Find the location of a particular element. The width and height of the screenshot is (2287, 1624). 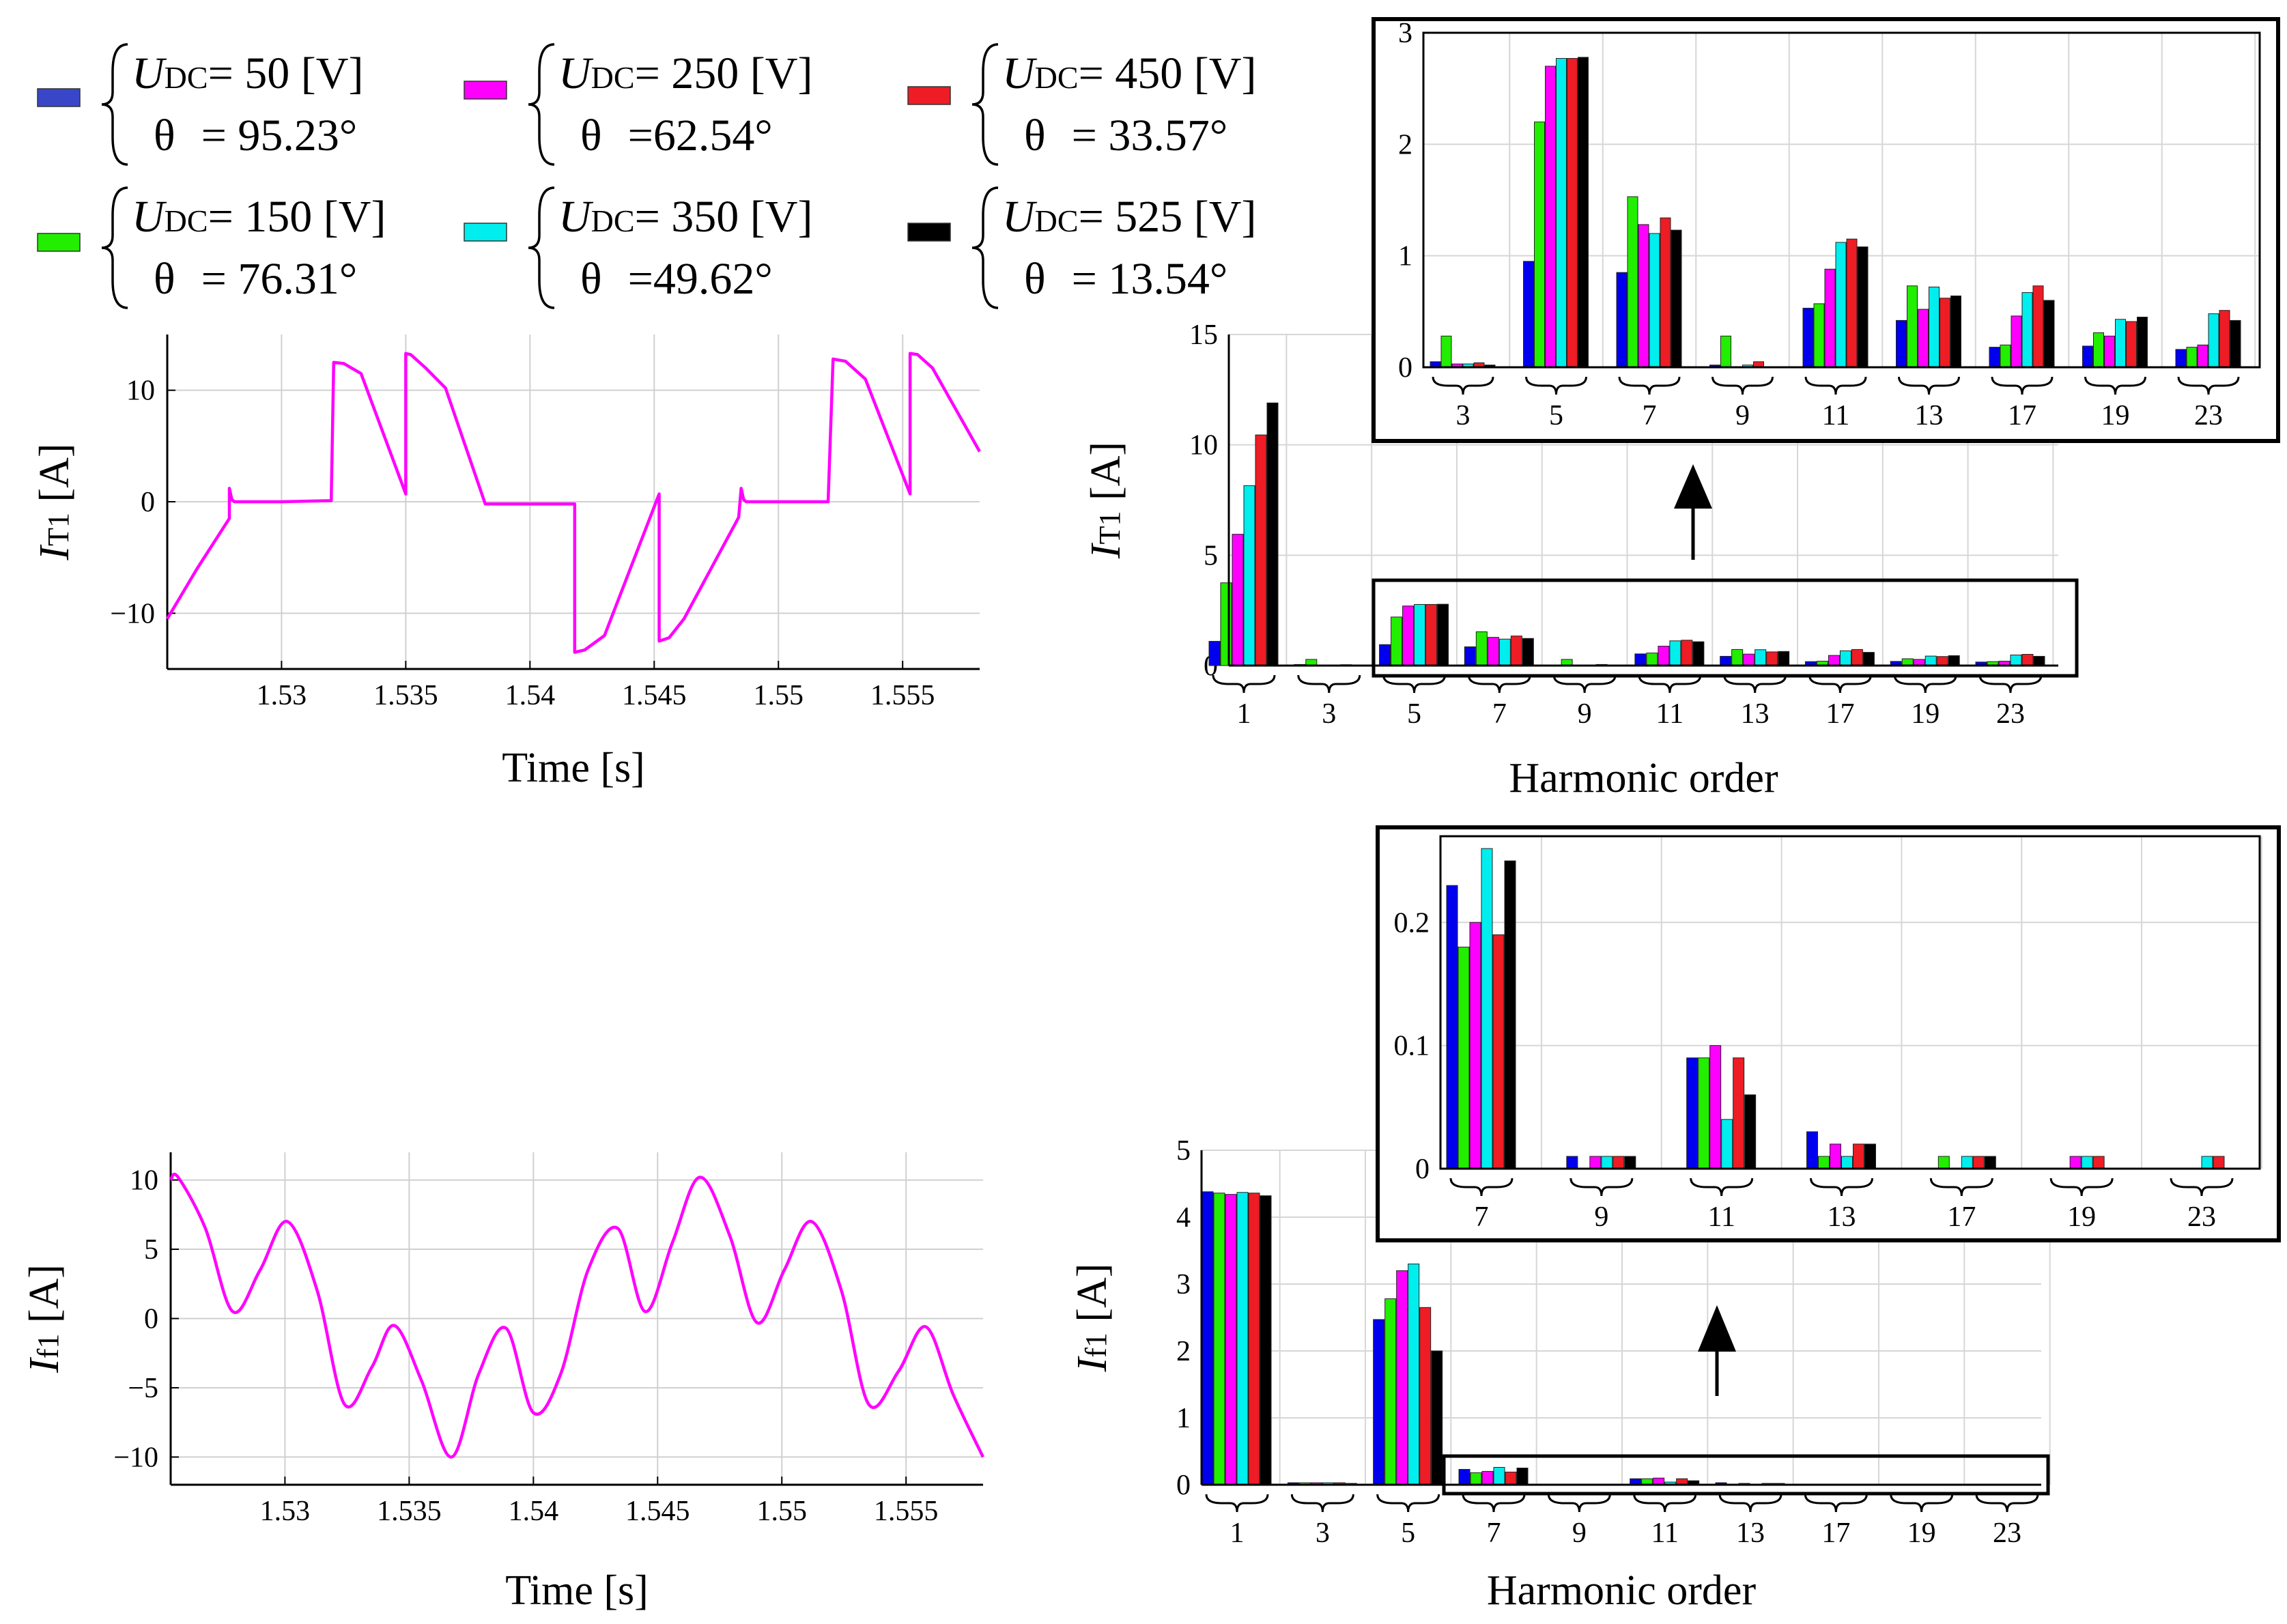

x-tick-label: 7 is located at coordinates (1650, 415).